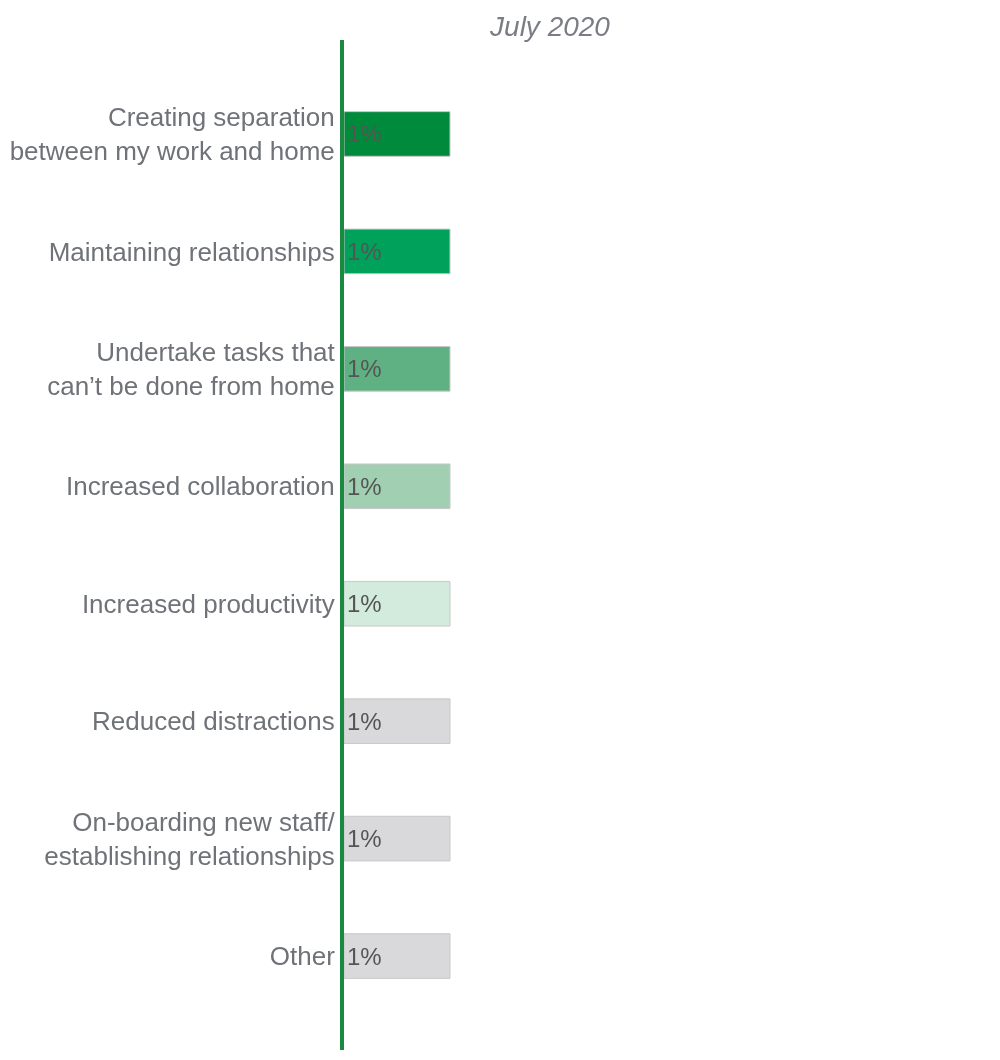 The width and height of the screenshot is (1000, 1060). Describe the element at coordinates (550, 26) in the screenshot. I see `text: July 2020` at that location.